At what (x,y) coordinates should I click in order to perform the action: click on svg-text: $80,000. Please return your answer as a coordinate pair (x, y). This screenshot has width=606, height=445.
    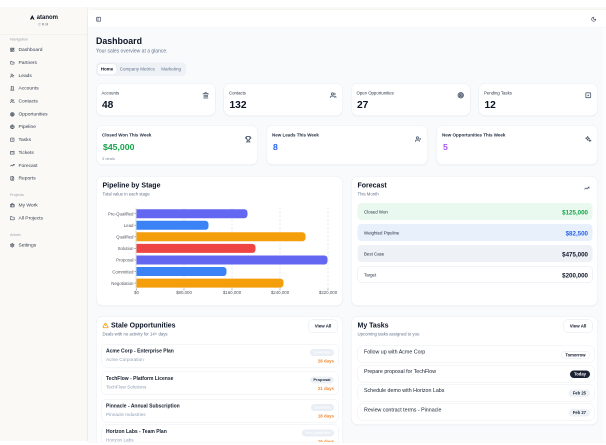
    Looking at the image, I should click on (184, 292).